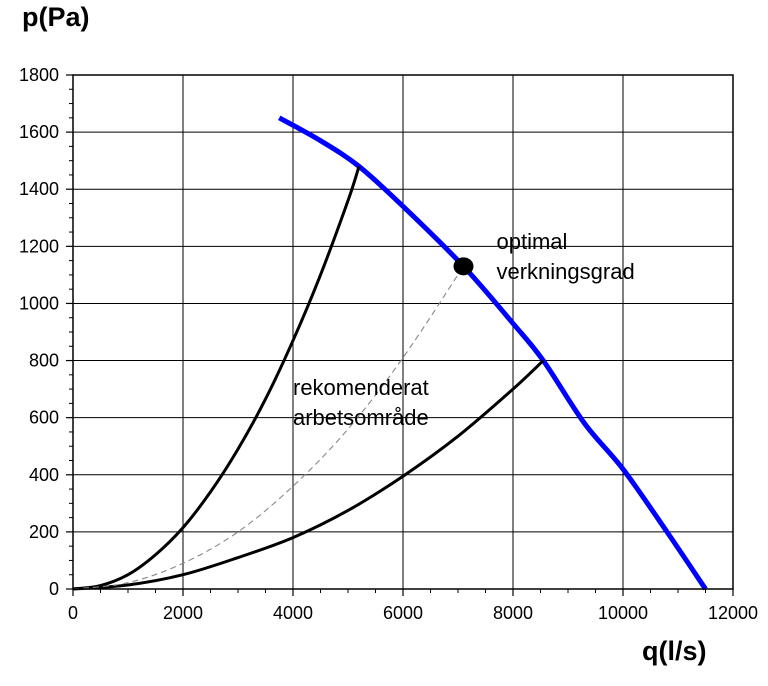 The width and height of the screenshot is (768, 686). I want to click on annotation-line: verkningsgrad, so click(566, 271).